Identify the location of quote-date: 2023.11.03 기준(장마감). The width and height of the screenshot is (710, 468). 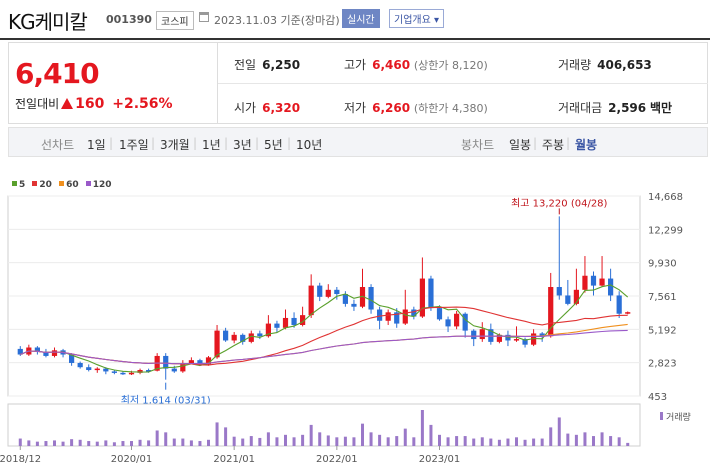
(277, 20).